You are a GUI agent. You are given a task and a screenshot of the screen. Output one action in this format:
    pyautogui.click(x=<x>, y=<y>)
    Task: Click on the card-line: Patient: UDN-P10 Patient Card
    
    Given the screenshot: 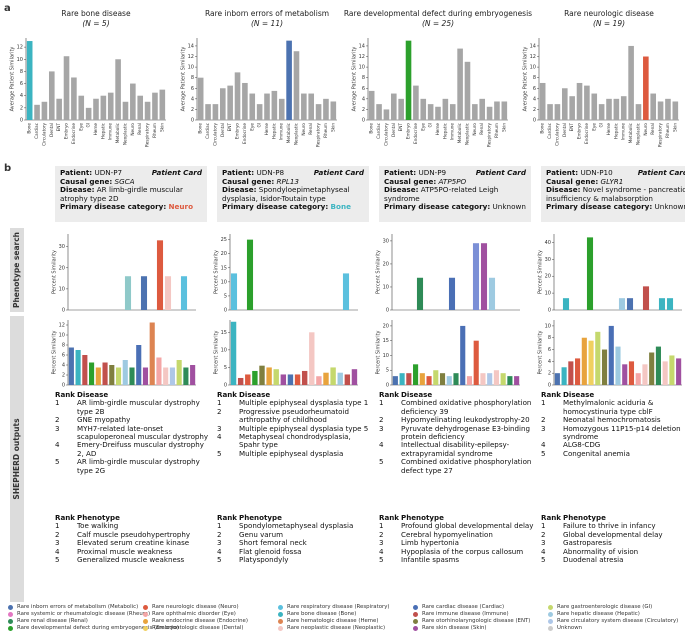 What is the action you would take?
    pyautogui.click(x=615, y=173)
    